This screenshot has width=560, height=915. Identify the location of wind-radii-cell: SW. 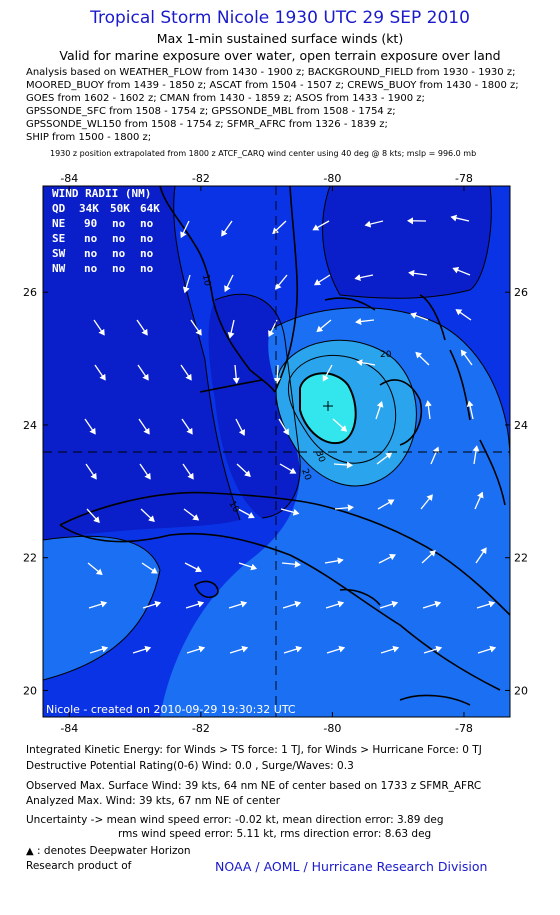
(59, 253).